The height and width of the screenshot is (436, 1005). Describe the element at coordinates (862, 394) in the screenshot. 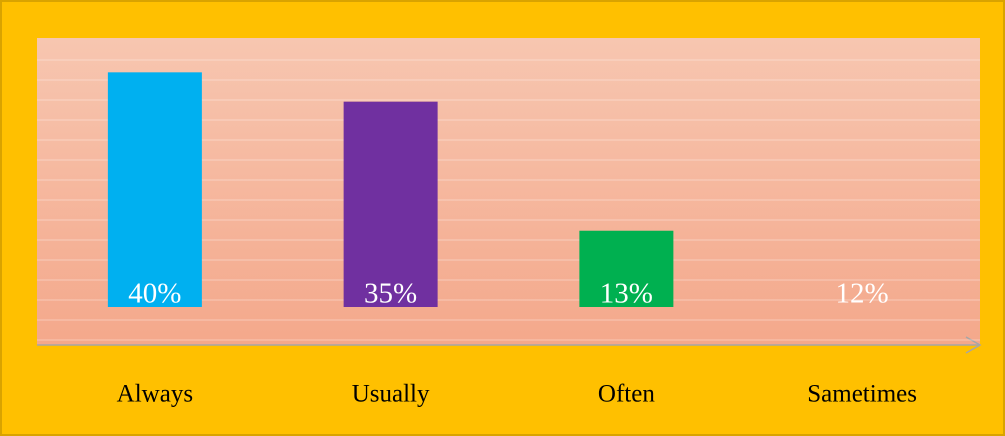

I see `x-tick-label: Sametimes` at that location.